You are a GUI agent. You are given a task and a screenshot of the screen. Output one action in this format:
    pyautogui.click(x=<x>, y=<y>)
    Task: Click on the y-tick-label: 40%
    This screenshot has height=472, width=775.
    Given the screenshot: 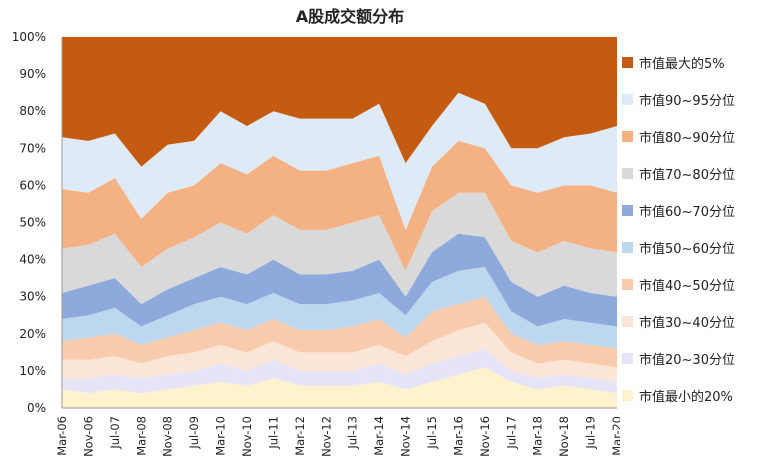 What is the action you would take?
    pyautogui.click(x=32, y=260)
    